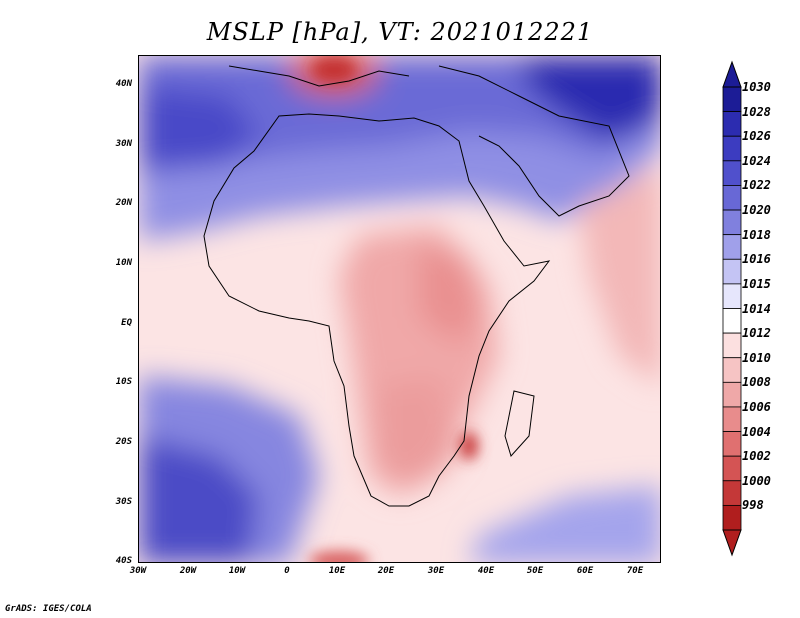 The height and width of the screenshot is (618, 800). Describe the element at coordinates (585, 571) in the screenshot. I see `lon-label: 60E` at that location.